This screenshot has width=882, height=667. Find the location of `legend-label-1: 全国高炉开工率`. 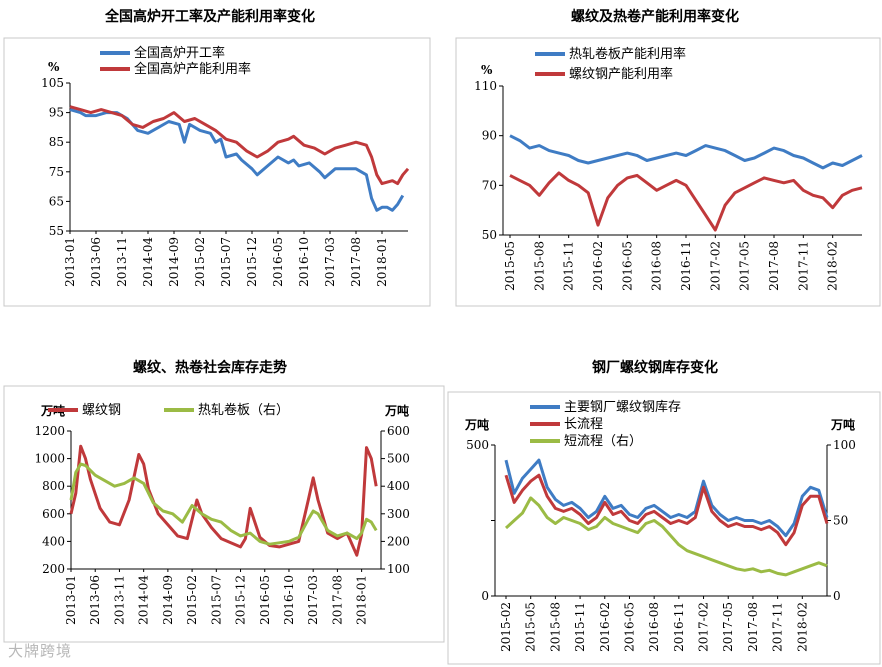

legend-label-1: 全国高炉开工率 is located at coordinates (179, 53).